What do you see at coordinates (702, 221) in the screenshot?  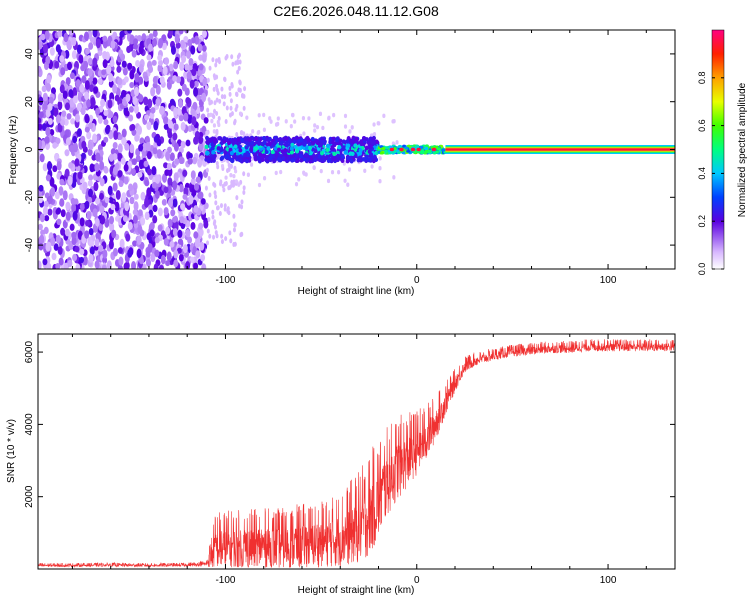 I see `colorbar-tick-label: 0.2` at bounding box center [702, 221].